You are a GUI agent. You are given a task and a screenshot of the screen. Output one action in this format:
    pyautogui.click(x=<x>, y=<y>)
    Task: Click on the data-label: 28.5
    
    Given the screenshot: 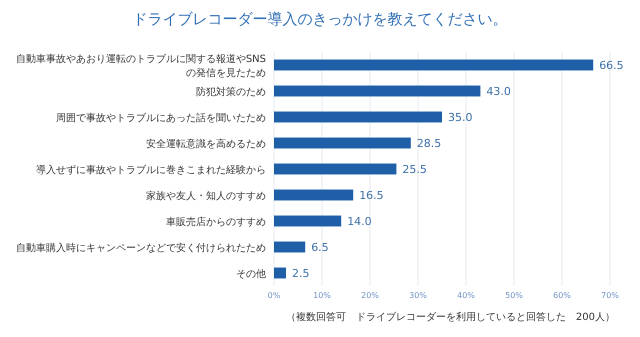 What is the action you would take?
    pyautogui.click(x=429, y=143)
    